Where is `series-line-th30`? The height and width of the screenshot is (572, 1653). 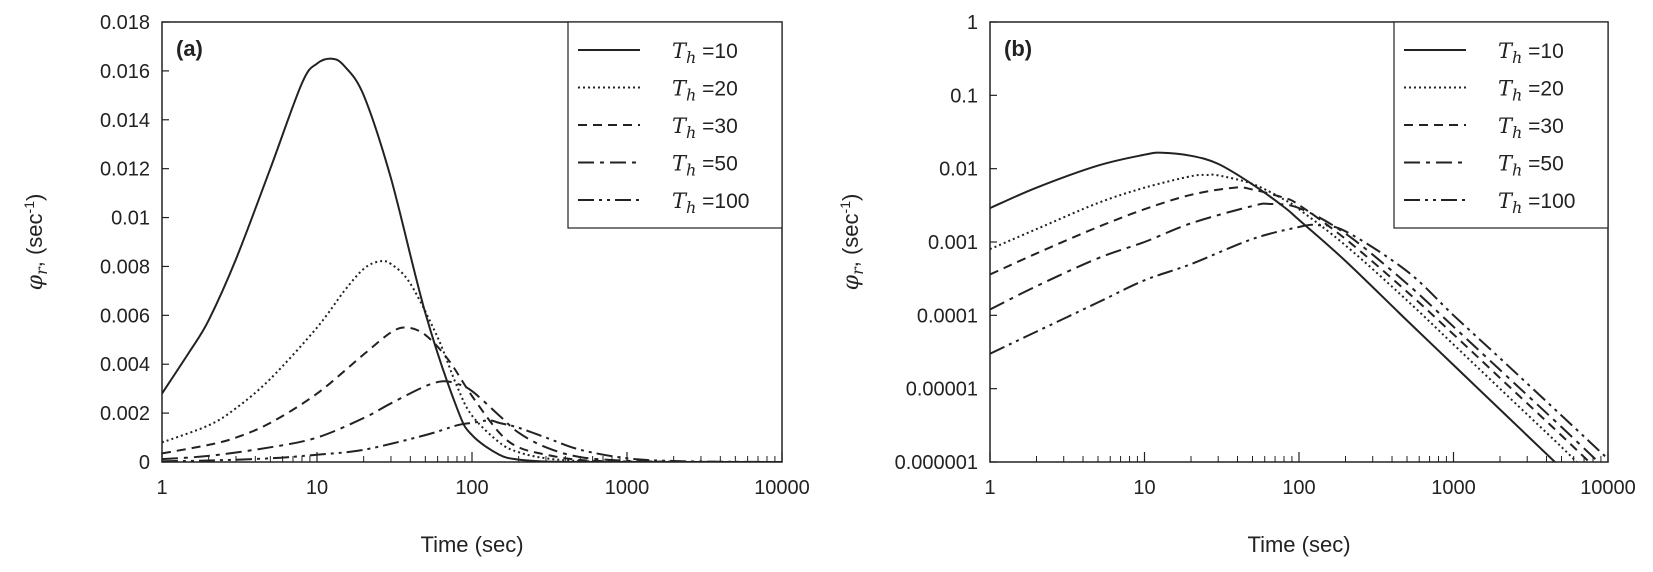
series-line-th30 is located at coordinates (472, 394).